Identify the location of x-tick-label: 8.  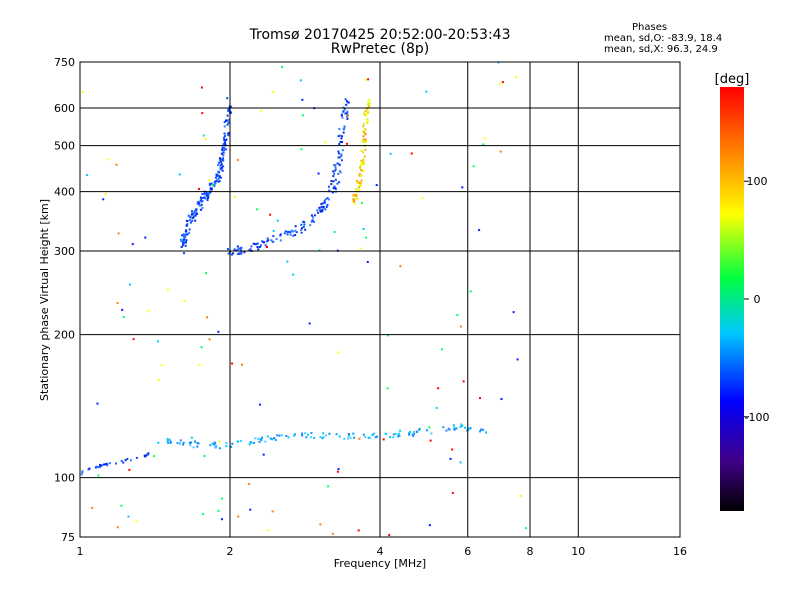
(530, 551).